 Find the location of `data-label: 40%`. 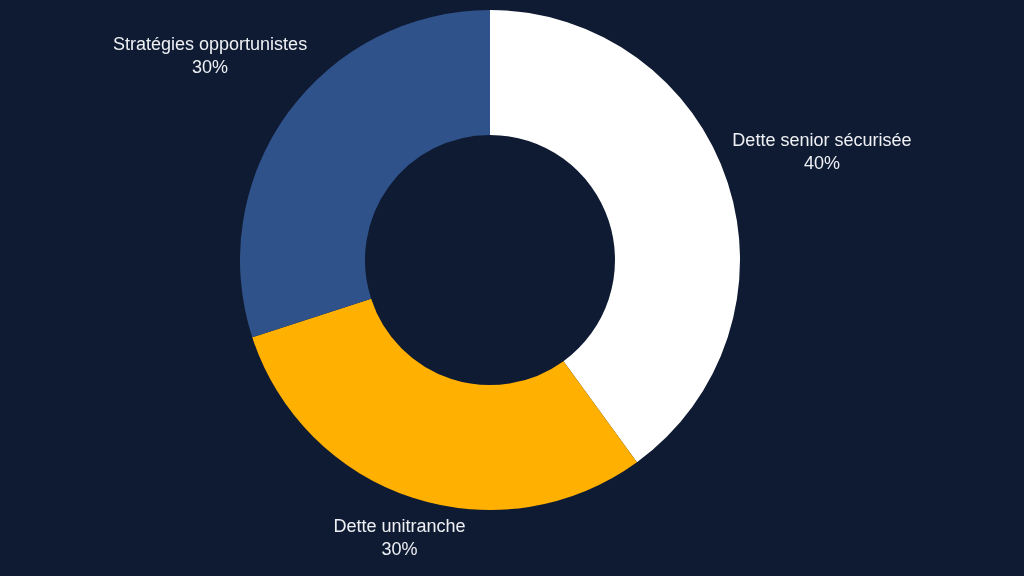

data-label: 40% is located at coordinates (821, 162).